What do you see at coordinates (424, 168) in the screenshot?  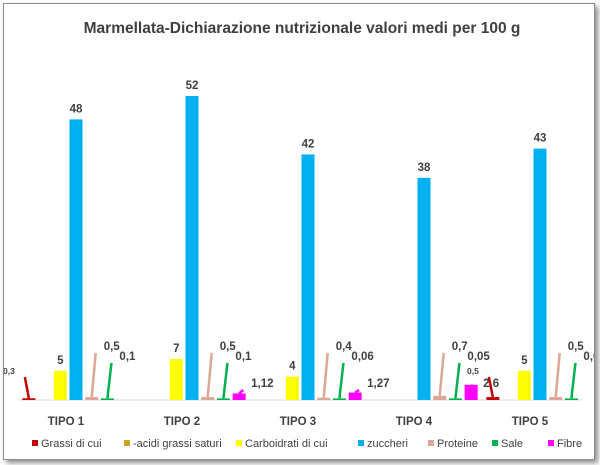 I see `data-label: 38` at bounding box center [424, 168].